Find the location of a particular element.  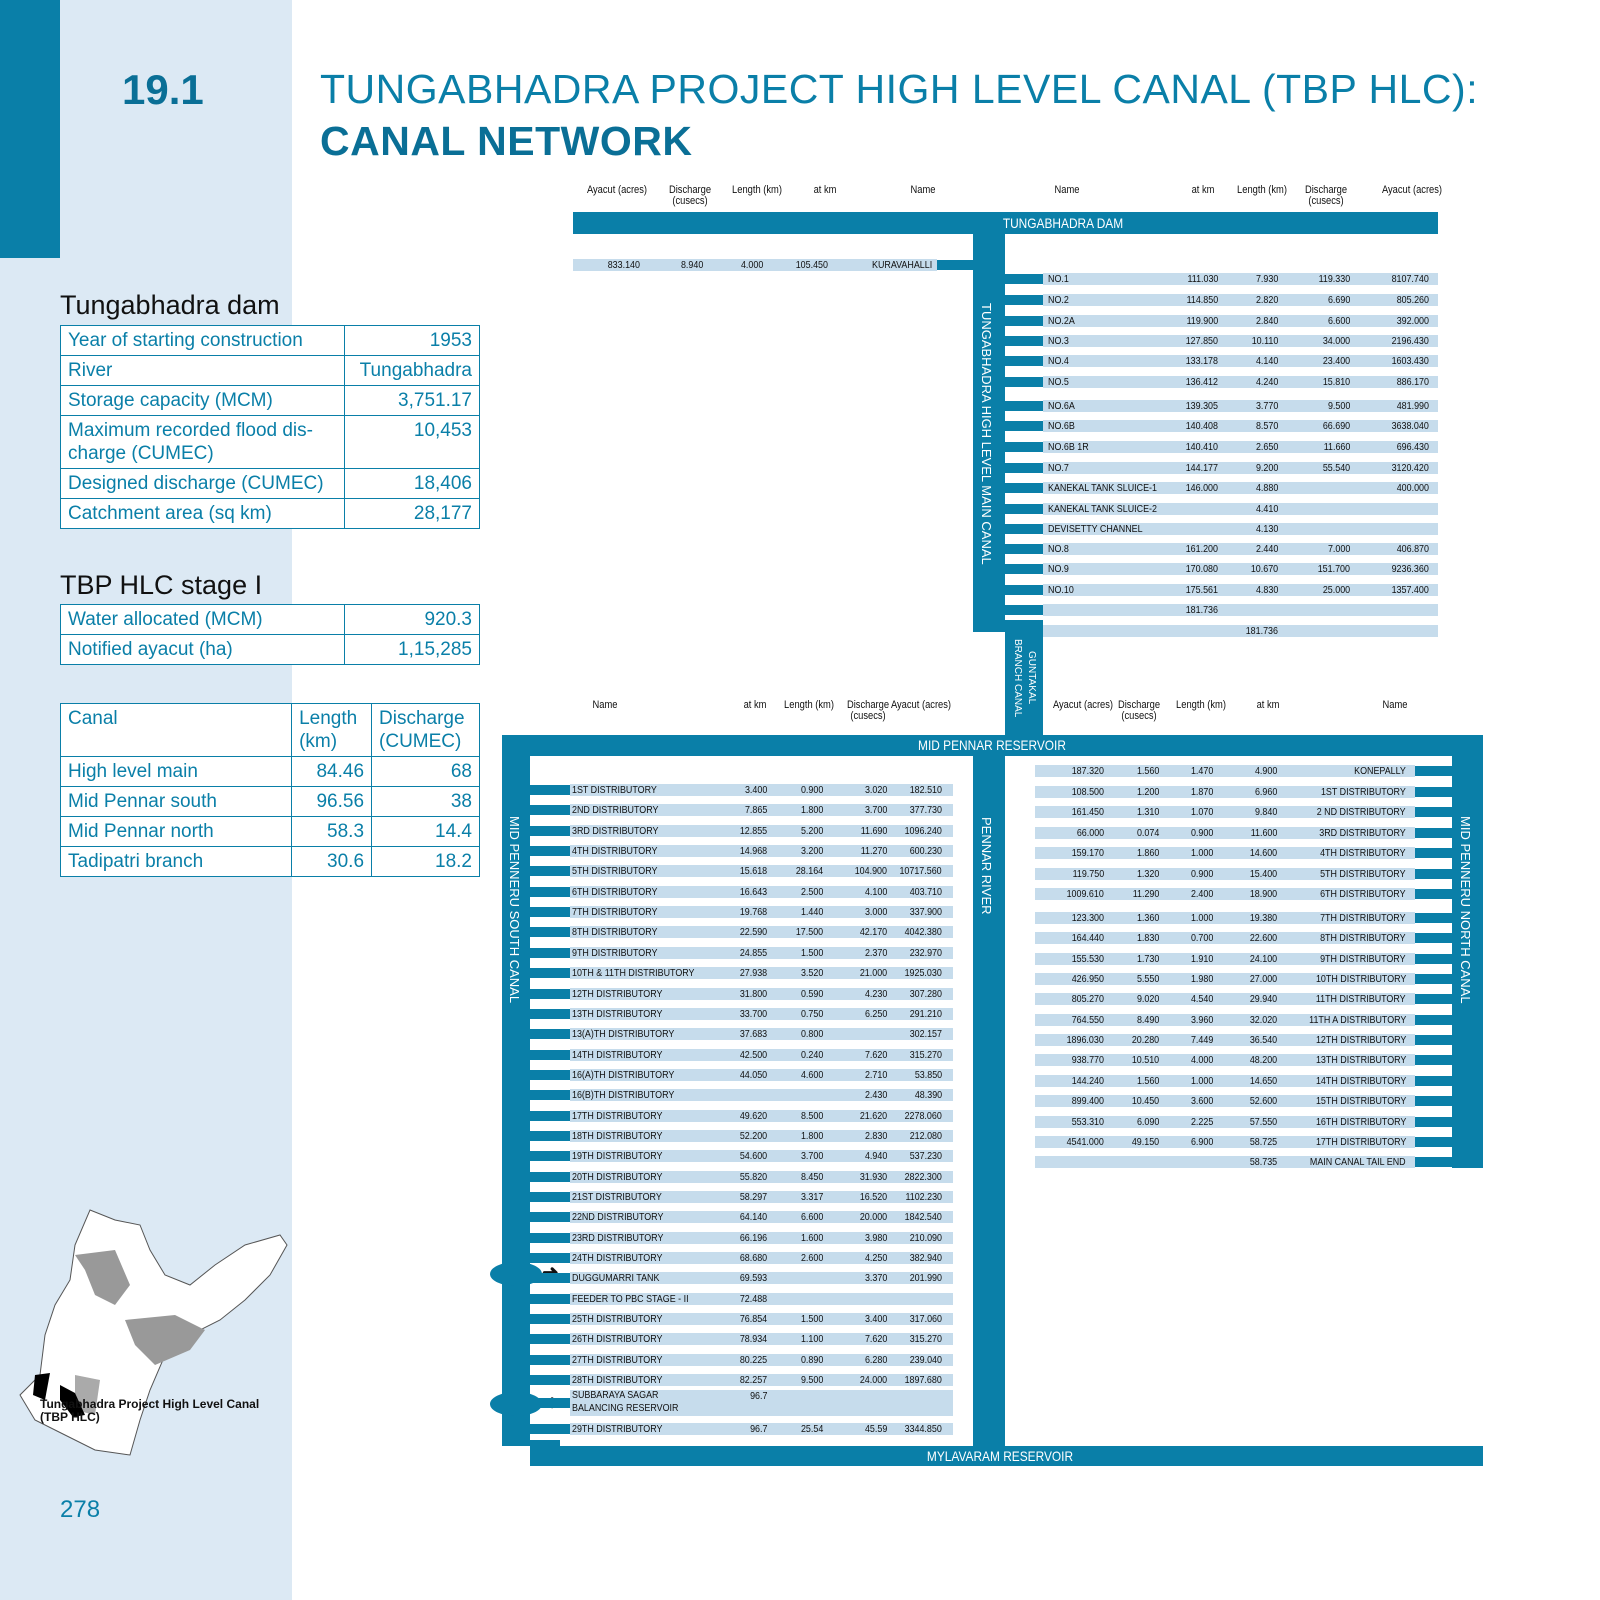

canal-value: 1.560 is located at coordinates (1147, 1080).